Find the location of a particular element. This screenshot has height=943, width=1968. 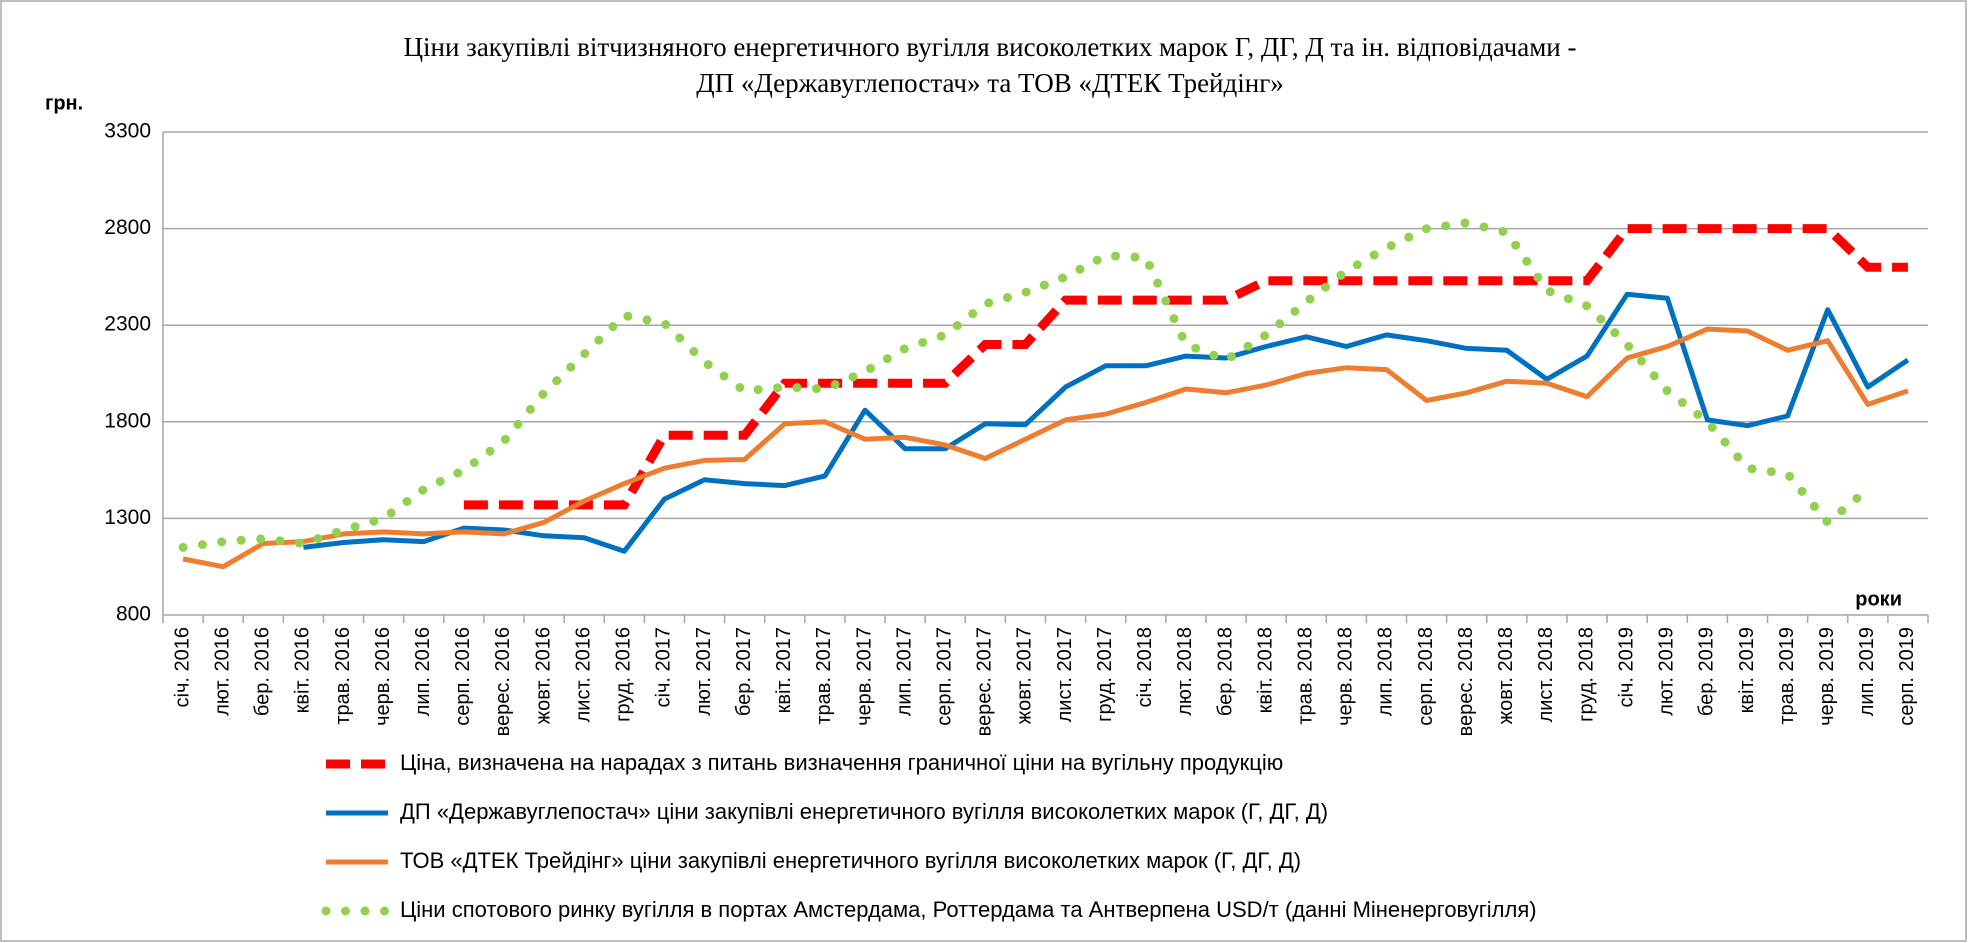

x-tick-label: трав. 2016 is located at coordinates (343, 676).